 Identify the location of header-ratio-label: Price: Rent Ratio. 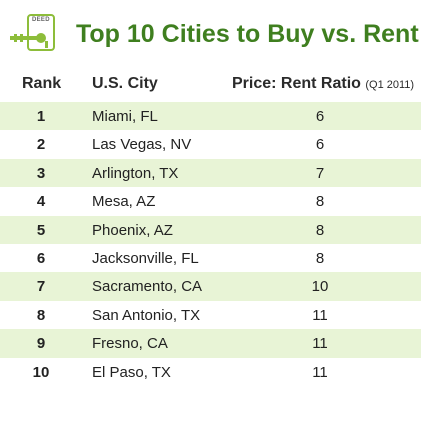
(296, 83).